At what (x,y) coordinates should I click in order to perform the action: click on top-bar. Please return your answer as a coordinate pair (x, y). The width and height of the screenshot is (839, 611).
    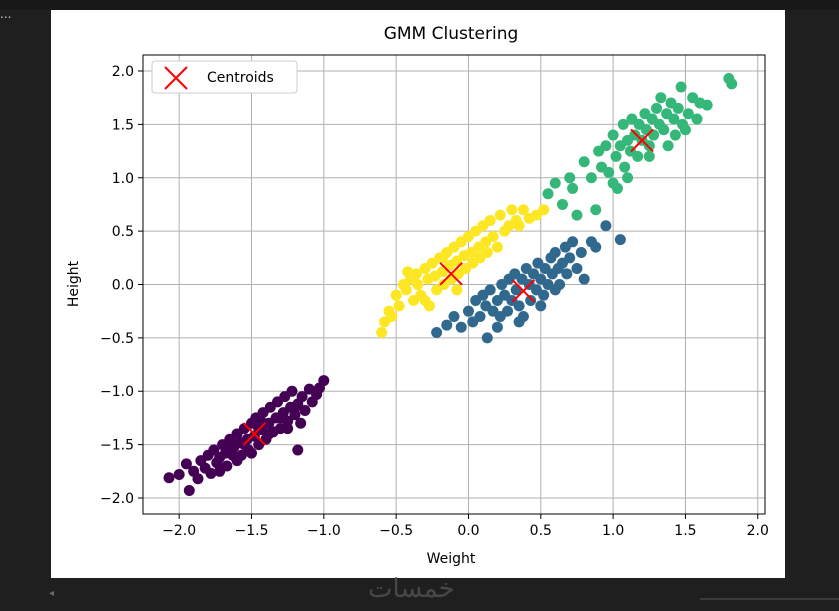
    Looking at the image, I should click on (419, 5).